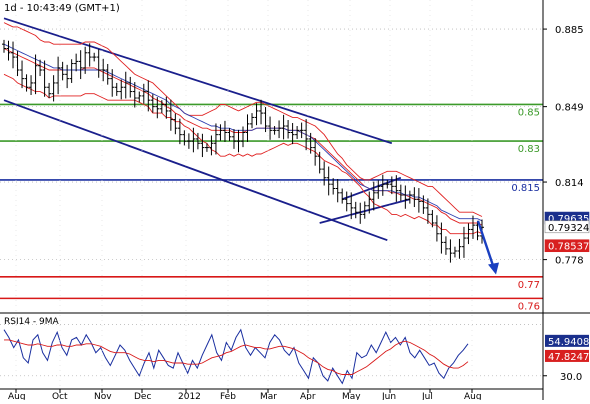  Describe the element at coordinates (189, 396) in the screenshot. I see `xtick-label: 2012` at that location.